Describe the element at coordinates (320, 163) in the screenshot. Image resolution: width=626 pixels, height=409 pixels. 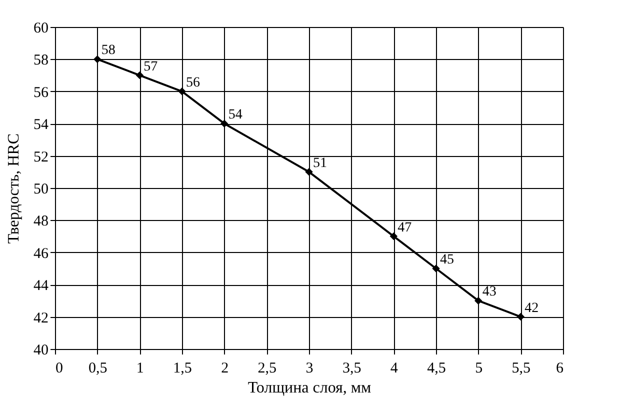
I see `data-label: 51` at that location.